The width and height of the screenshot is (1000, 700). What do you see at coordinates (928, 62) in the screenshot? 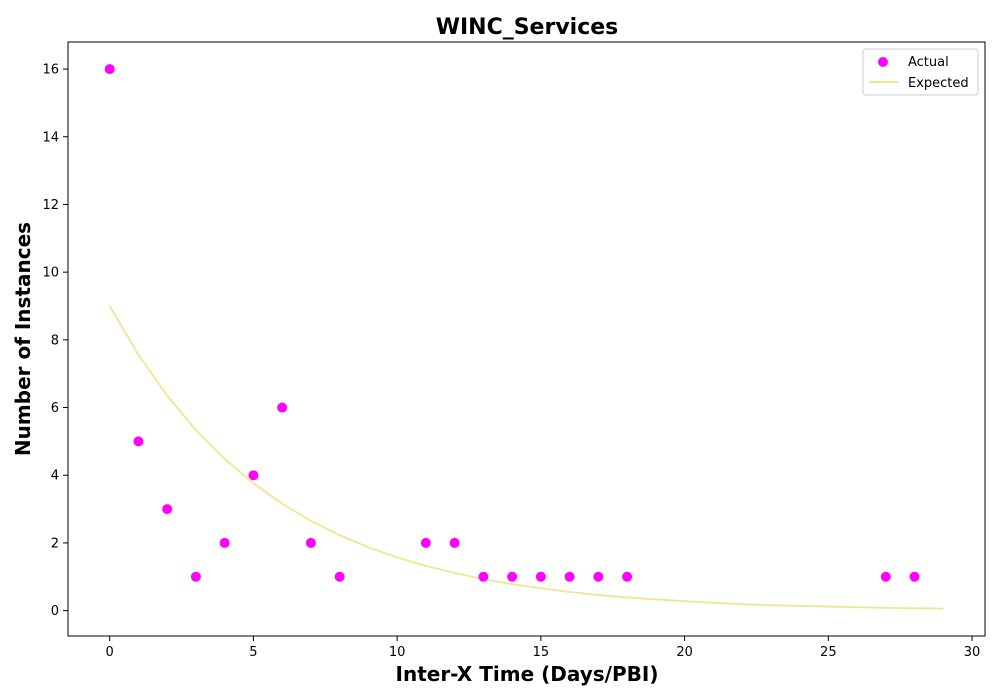
I see `legend-actual-label: Actual` at bounding box center [928, 62].